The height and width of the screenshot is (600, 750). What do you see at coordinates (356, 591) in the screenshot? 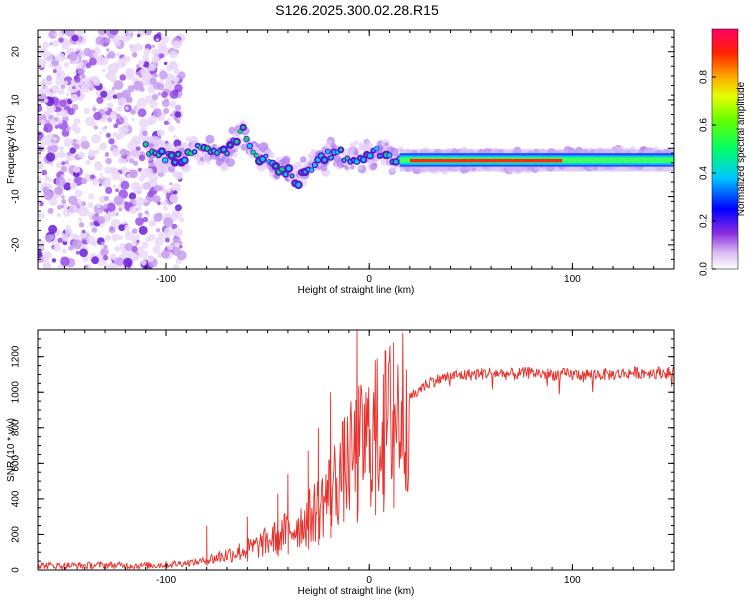
I see `x-axis-label: Height of straight line (km)` at bounding box center [356, 591].